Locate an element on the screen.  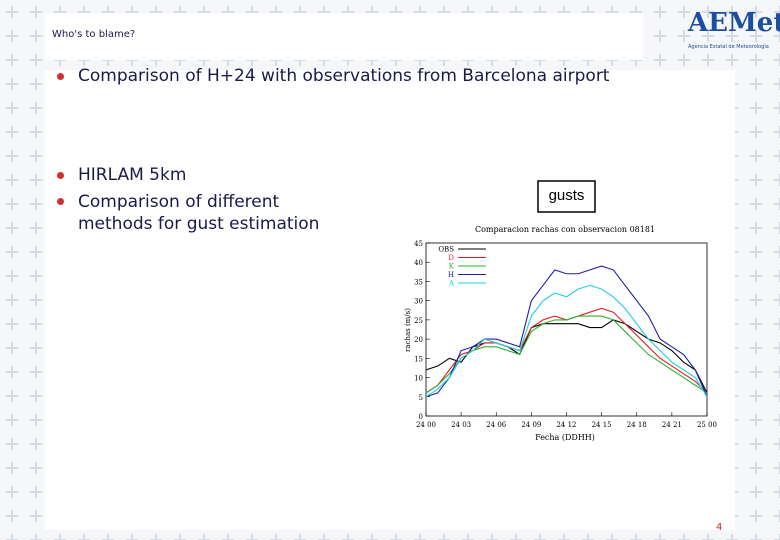
x-tick-label: 24 15 is located at coordinates (602, 425).